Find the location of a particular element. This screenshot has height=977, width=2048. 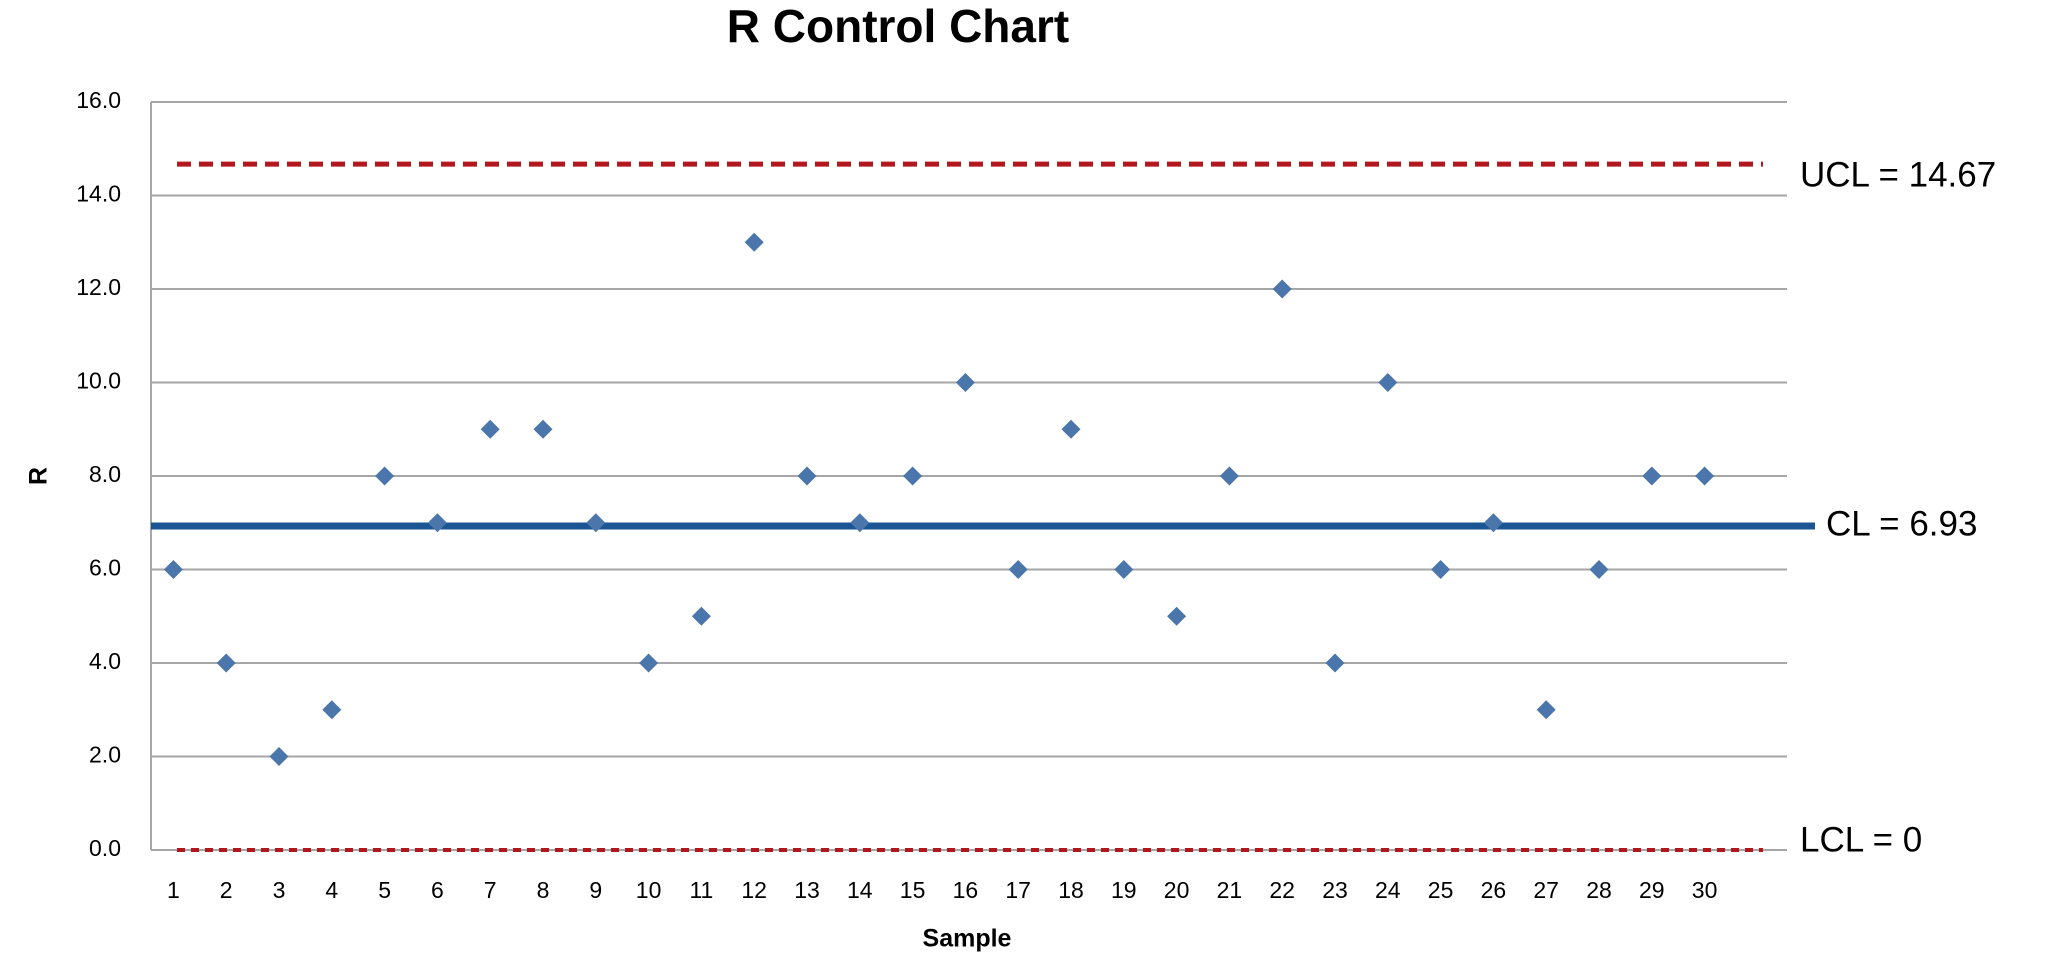

x-tick-label: 8 is located at coordinates (543, 890).